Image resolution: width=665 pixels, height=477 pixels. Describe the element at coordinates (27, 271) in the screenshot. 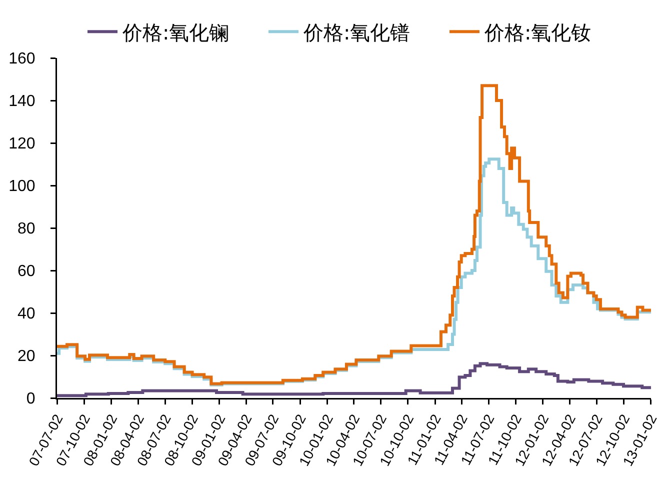

I see `y-tick-label: 60` at that location.